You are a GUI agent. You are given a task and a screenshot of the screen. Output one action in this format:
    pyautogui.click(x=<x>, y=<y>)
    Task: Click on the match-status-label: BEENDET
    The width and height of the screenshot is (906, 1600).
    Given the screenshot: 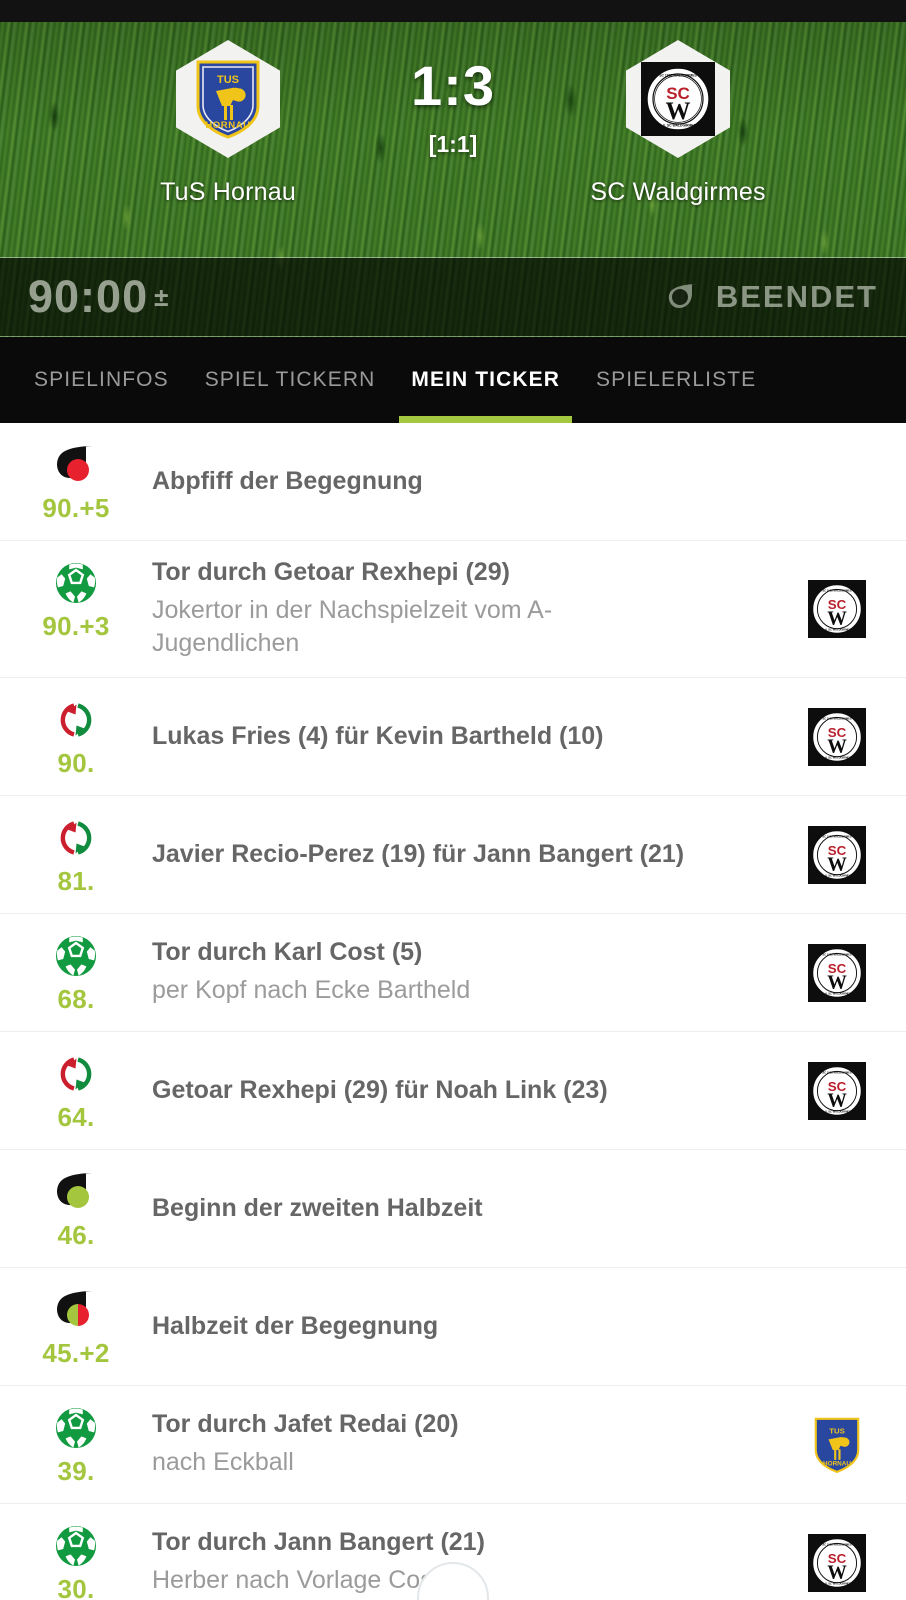 What is the action you would take?
    pyautogui.click(x=796, y=296)
    